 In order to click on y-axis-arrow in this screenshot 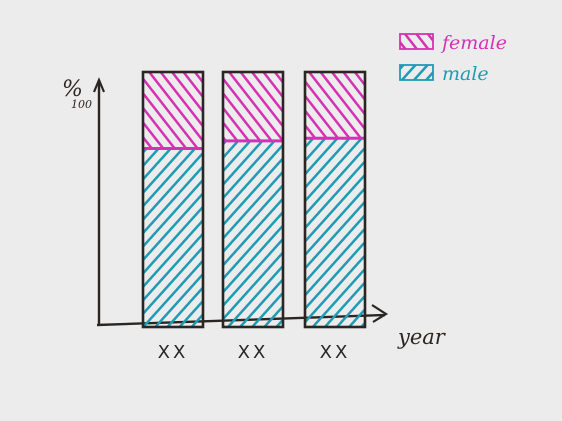, I will do `click(99, 85)`.